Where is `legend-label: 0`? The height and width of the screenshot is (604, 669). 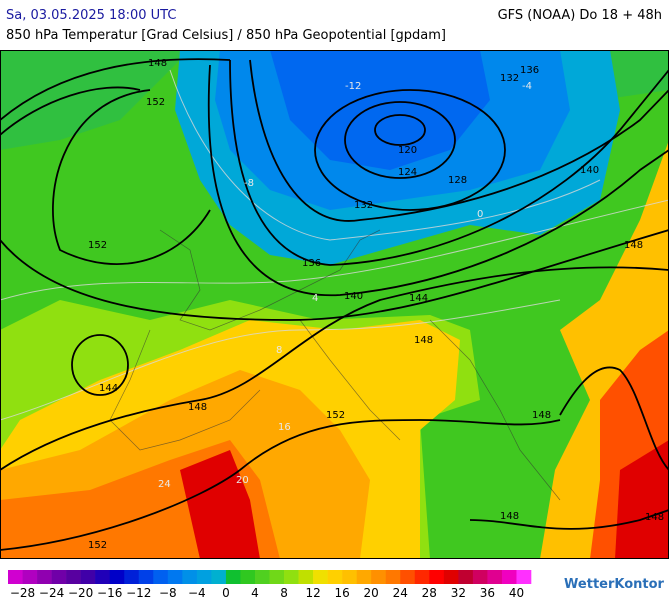
legend-label: 0 is located at coordinates (226, 593).